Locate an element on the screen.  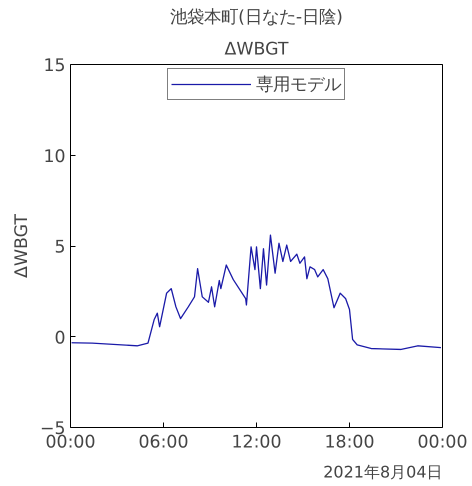
x-tick-label: 00:00 is located at coordinates (443, 442).